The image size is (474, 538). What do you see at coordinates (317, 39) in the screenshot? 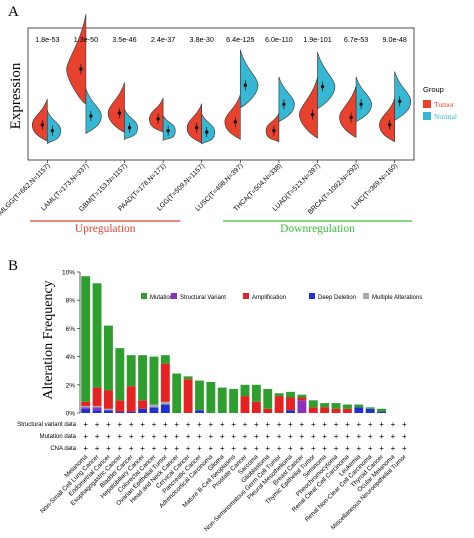
I see `p-value-label: 1.9e-101` at bounding box center [317, 39].